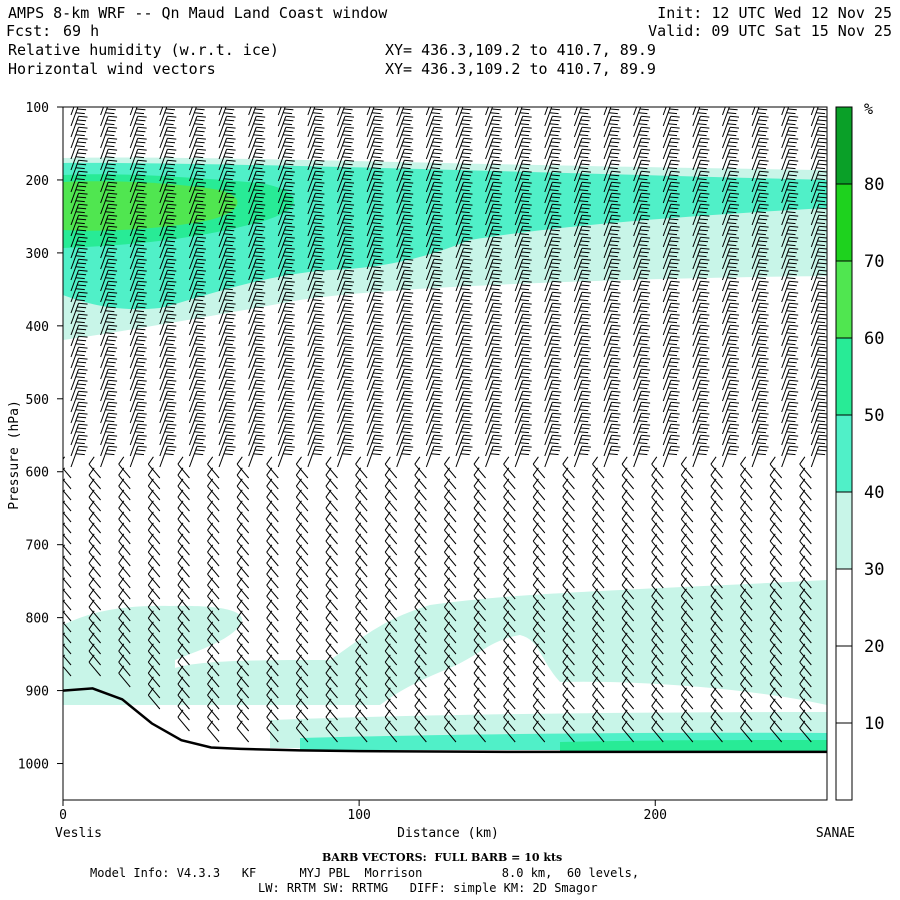  Describe the element at coordinates (14, 455) in the screenshot. I see `y-axis-title: Pressure (hPa)` at that location.